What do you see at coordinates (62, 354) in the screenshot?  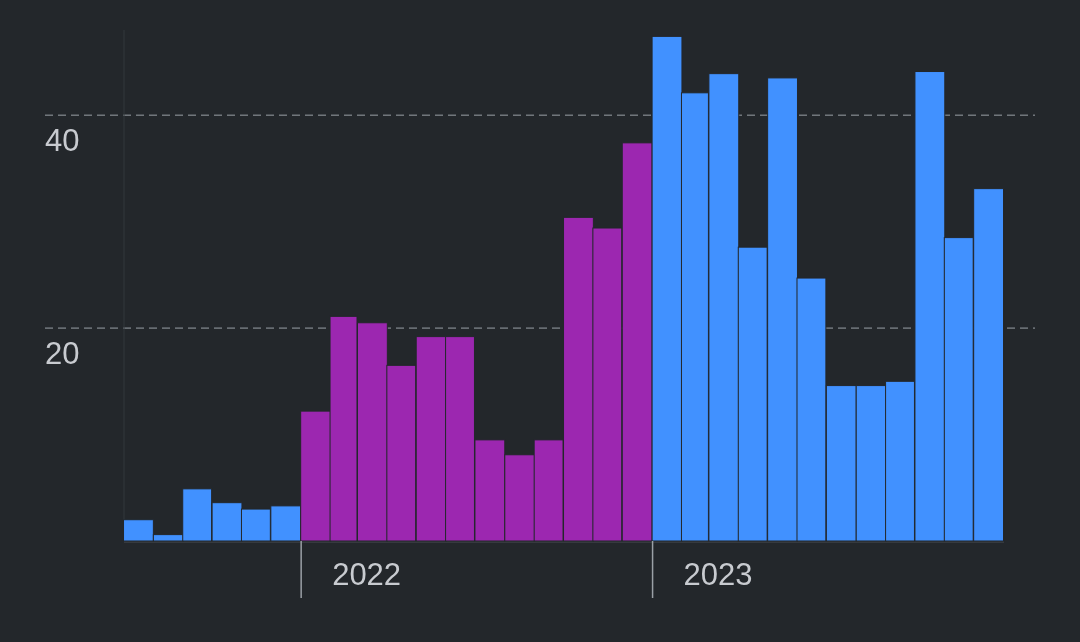 I see `y-tick-label: 20` at bounding box center [62, 354].